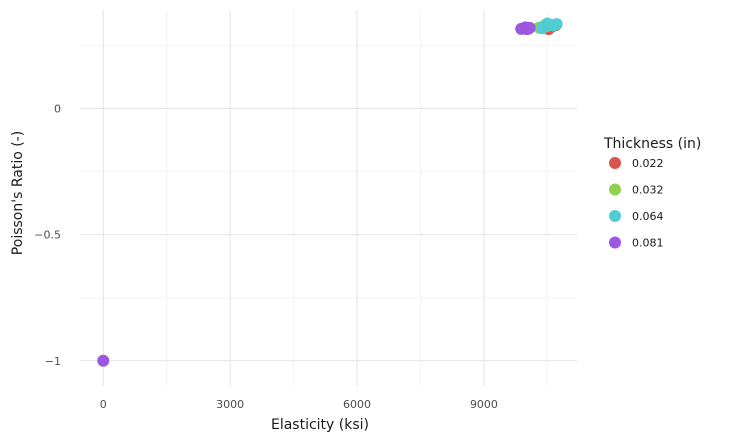 The width and height of the screenshot is (736, 443). I want to click on y-tick-label: −1, so click(53, 361).